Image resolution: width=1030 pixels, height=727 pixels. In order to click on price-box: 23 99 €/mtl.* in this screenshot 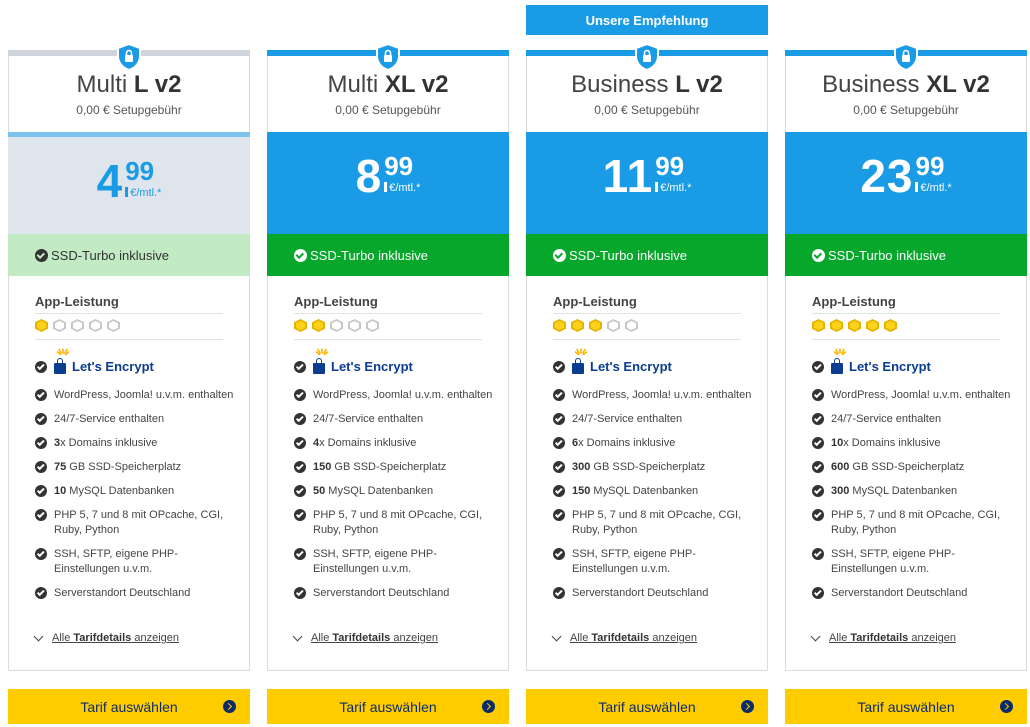, I will do `click(906, 183)`.